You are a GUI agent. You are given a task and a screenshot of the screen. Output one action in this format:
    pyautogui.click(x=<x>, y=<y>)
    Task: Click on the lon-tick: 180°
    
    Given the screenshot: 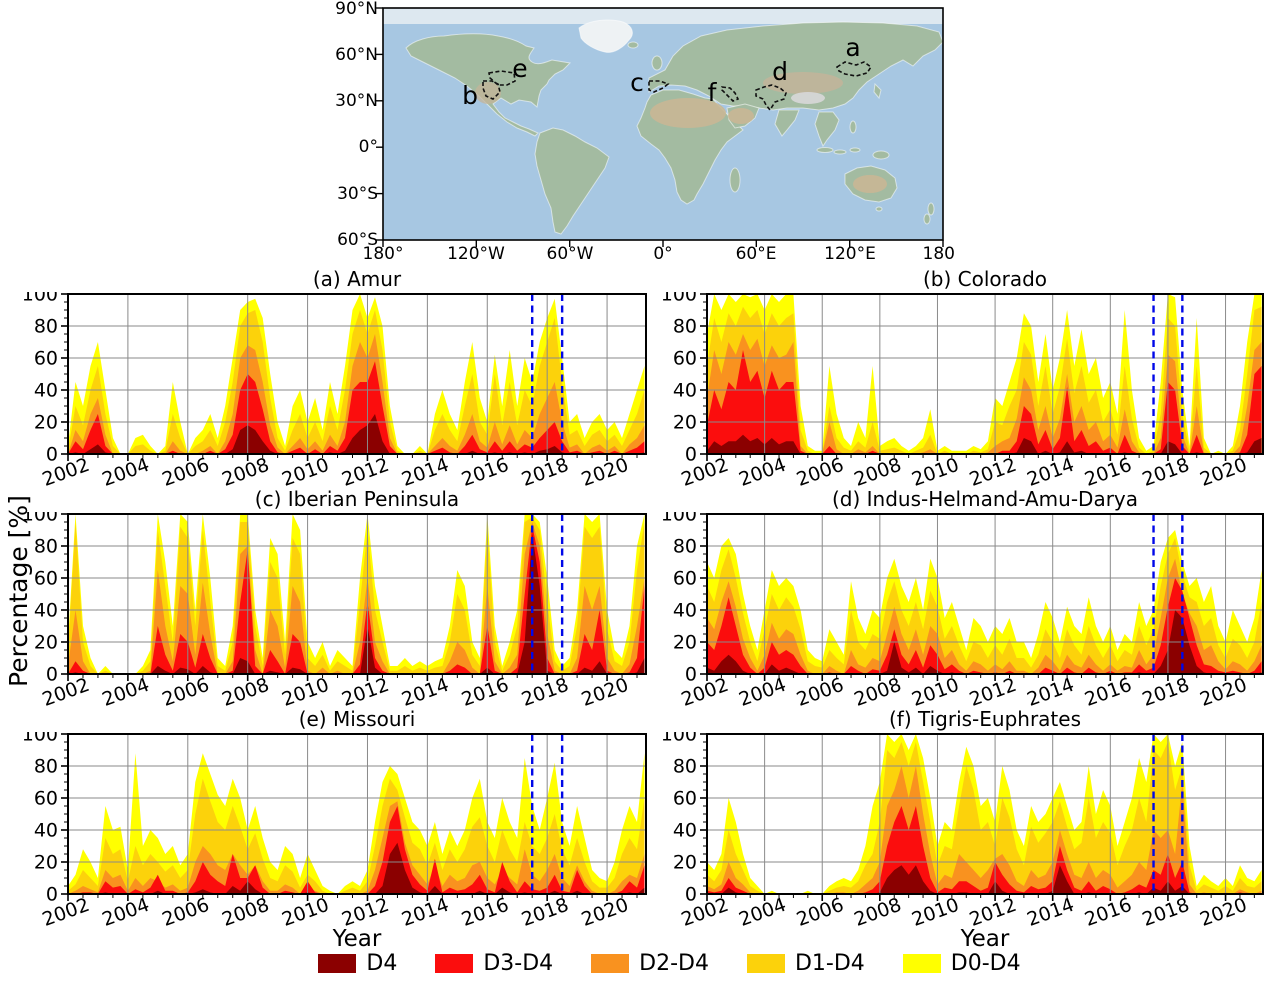 What is the action you would take?
    pyautogui.click(x=939, y=253)
    